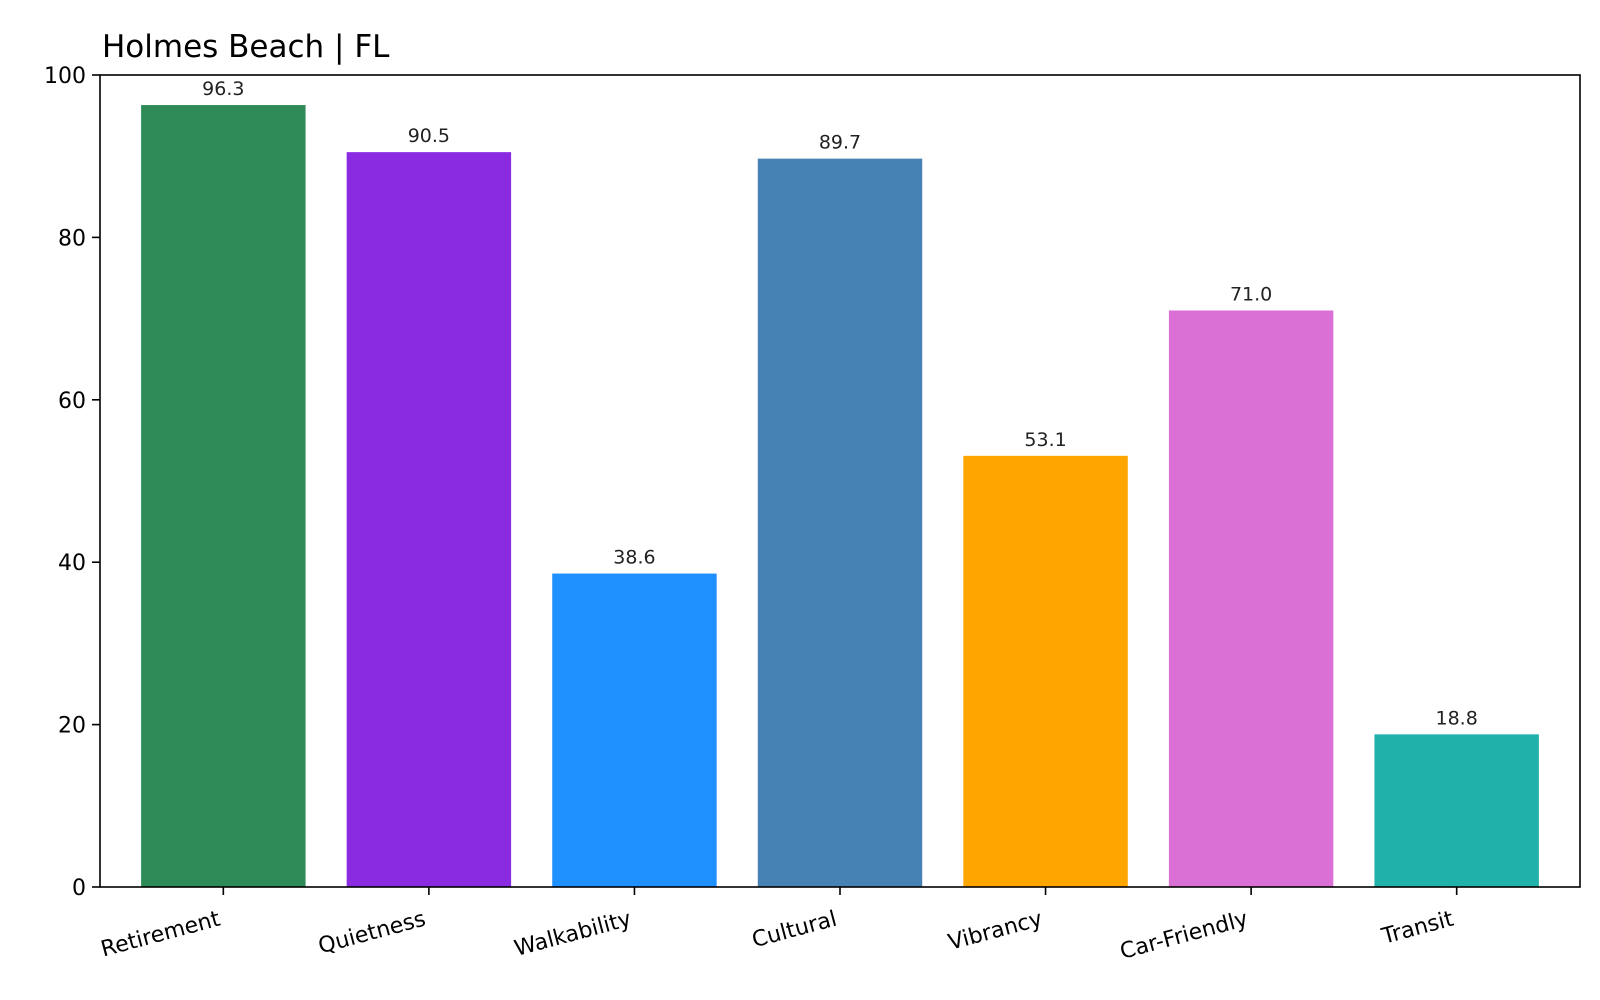 The width and height of the screenshot is (1600, 1000). Describe the element at coordinates (72, 238) in the screenshot. I see `y-tick-label: 80` at that location.